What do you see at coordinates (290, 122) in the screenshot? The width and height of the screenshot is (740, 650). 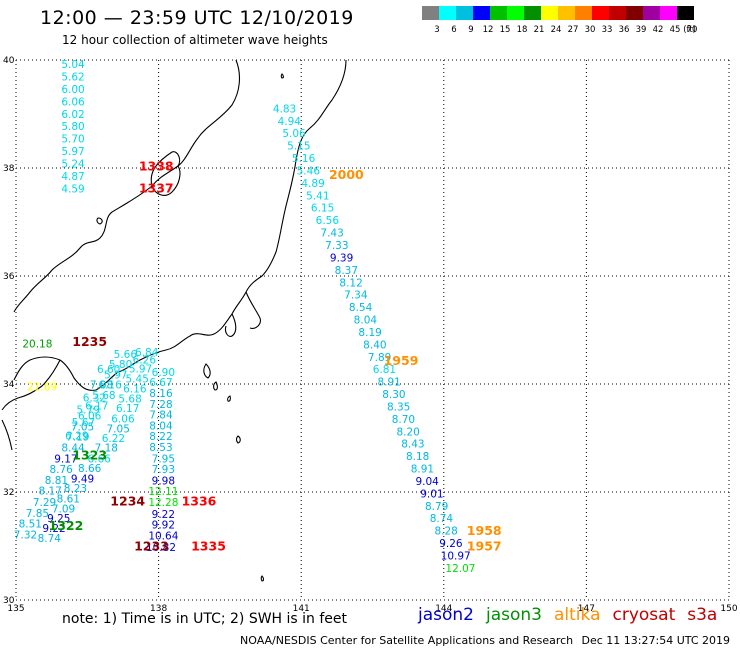 I see `wave-height-value: 4.94` at bounding box center [290, 122].